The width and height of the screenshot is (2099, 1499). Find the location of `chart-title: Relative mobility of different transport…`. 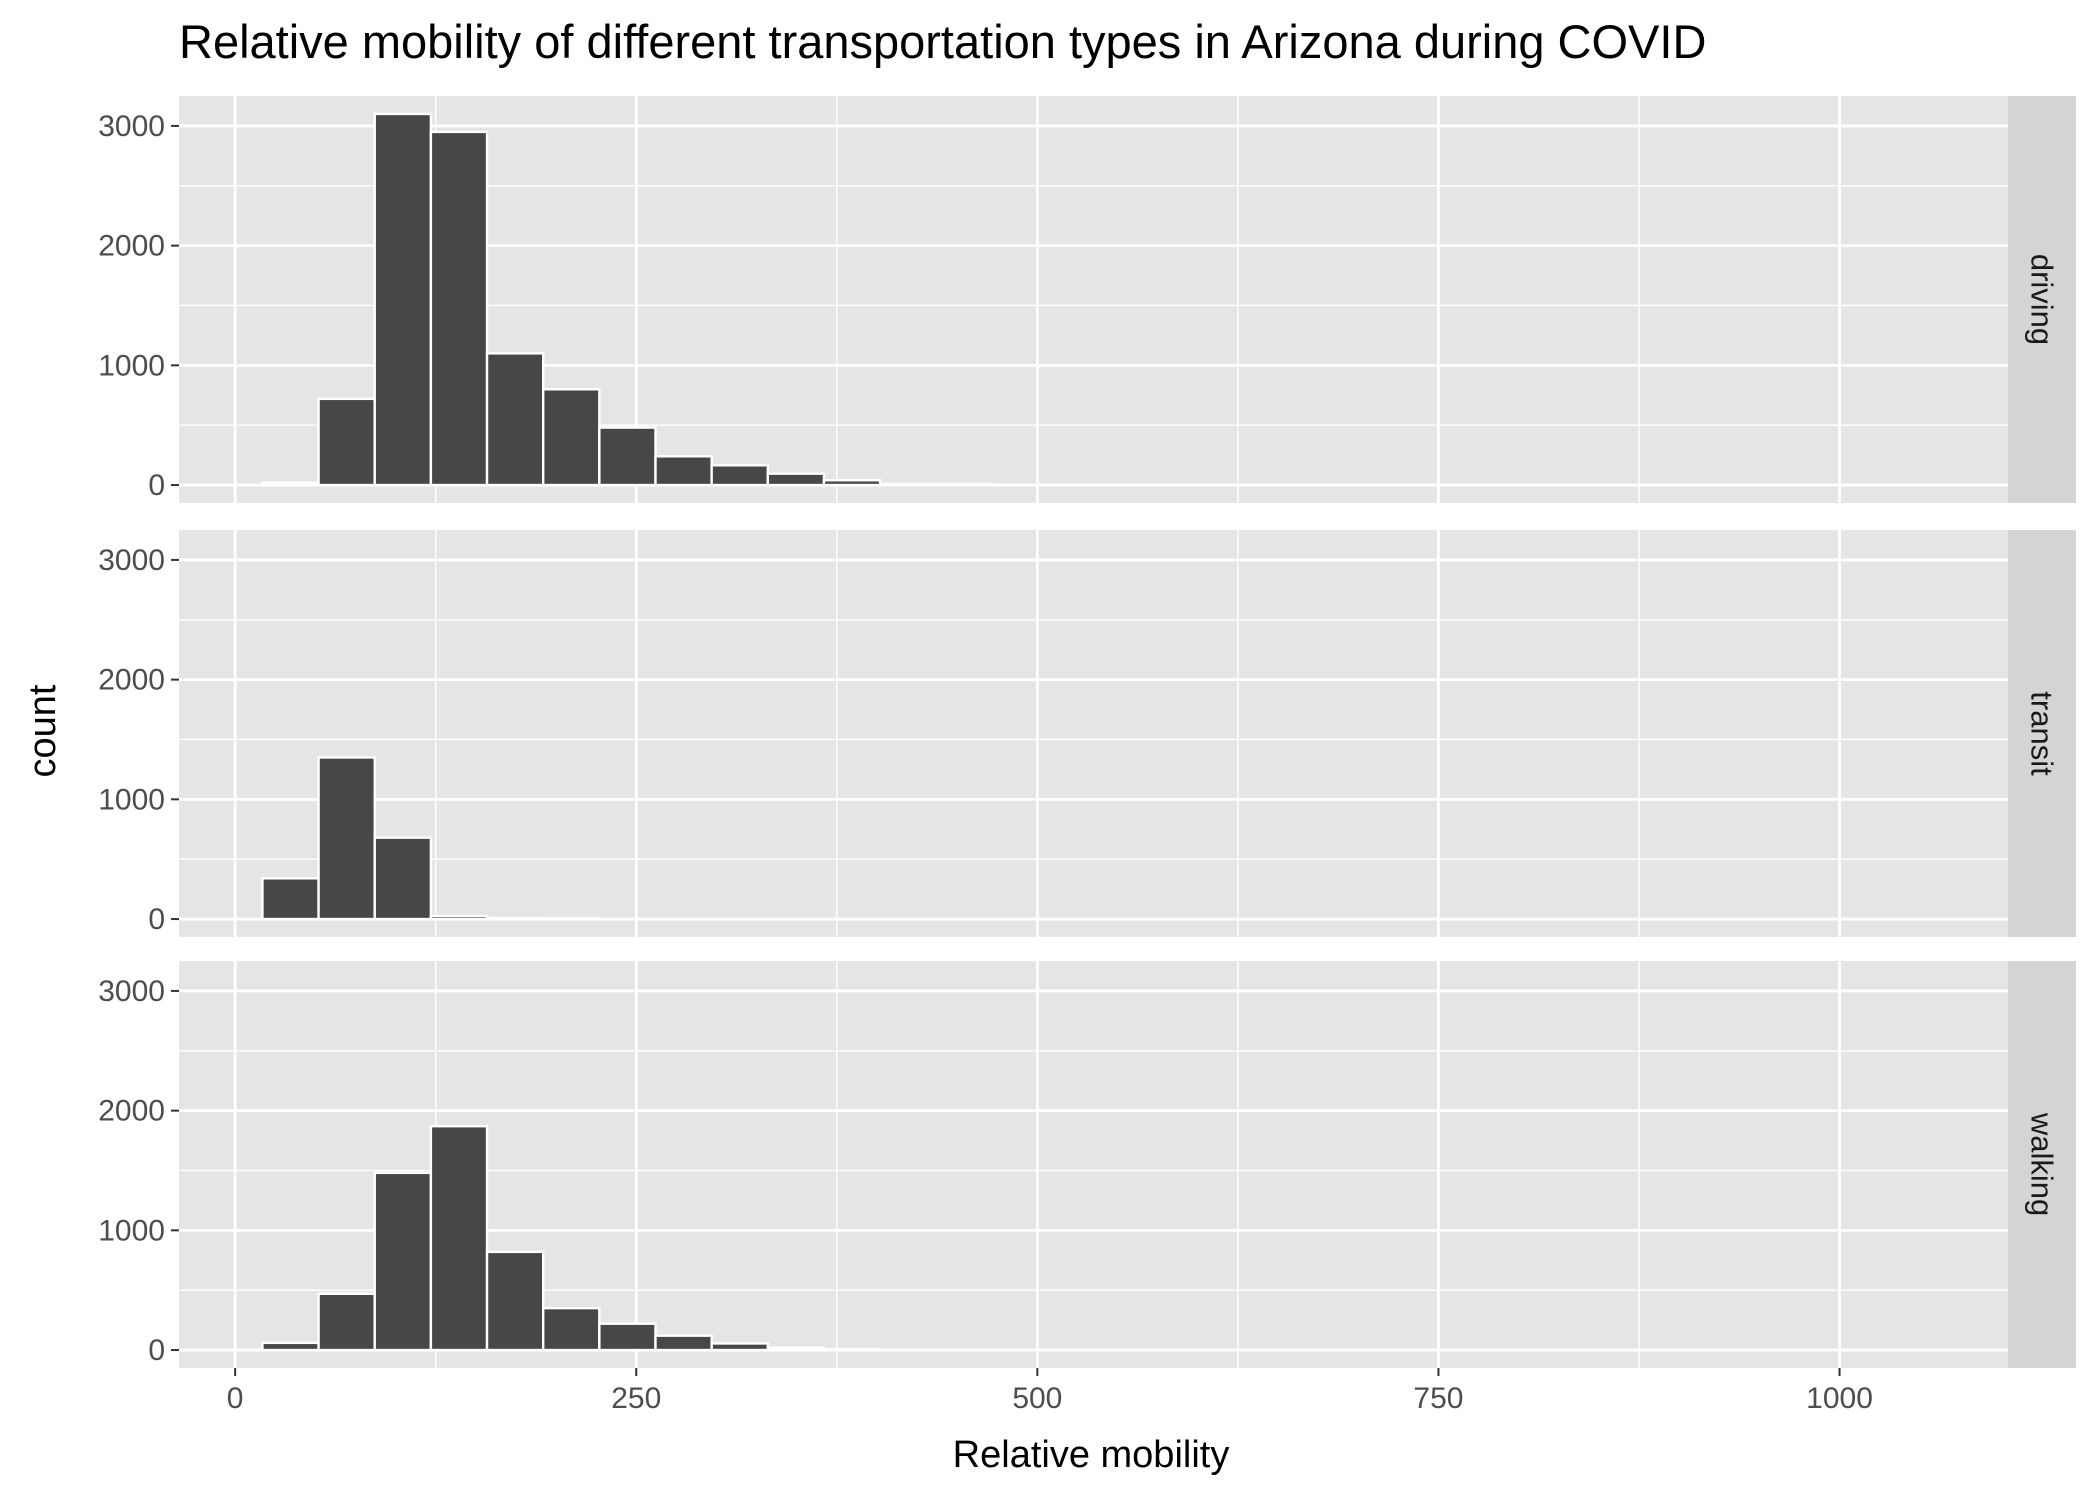

chart-title: Relative mobility of different transport… is located at coordinates (942, 41).